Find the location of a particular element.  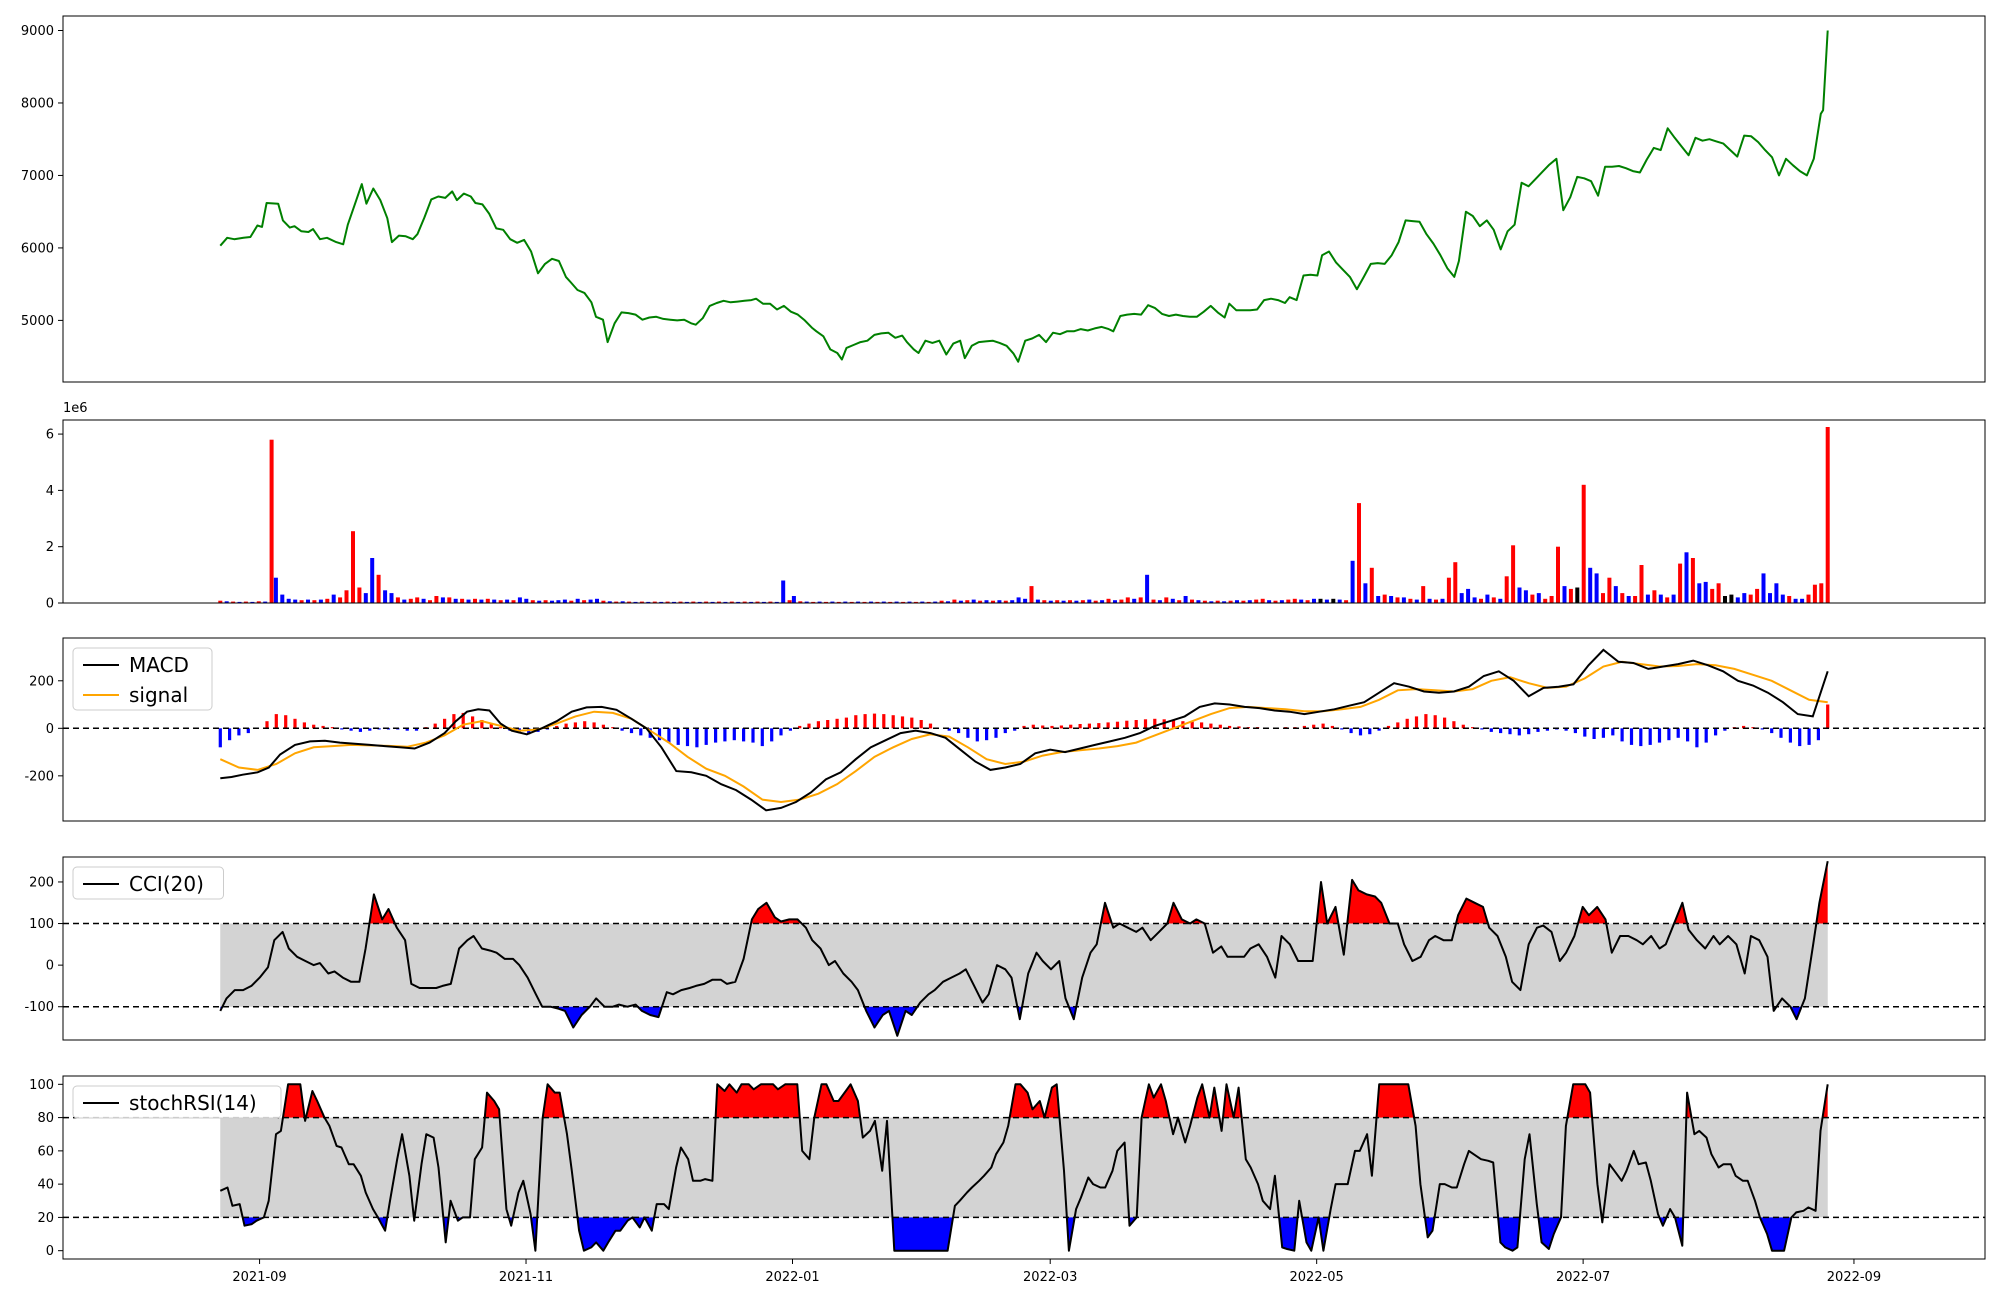

stochrsi-frame is located at coordinates (1024, 1167).